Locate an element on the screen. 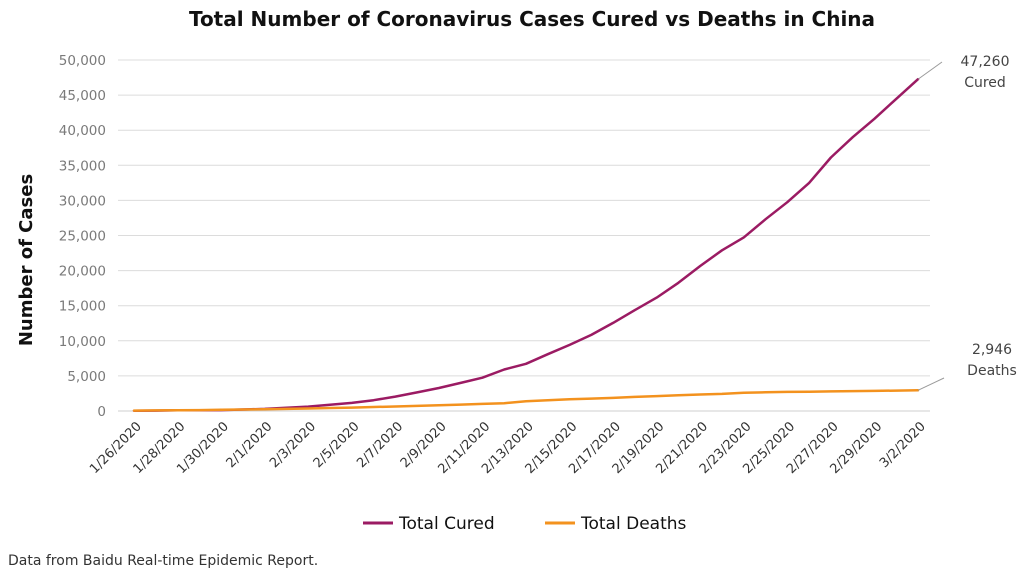  y-tick-label: 0 is located at coordinates (101, 412).